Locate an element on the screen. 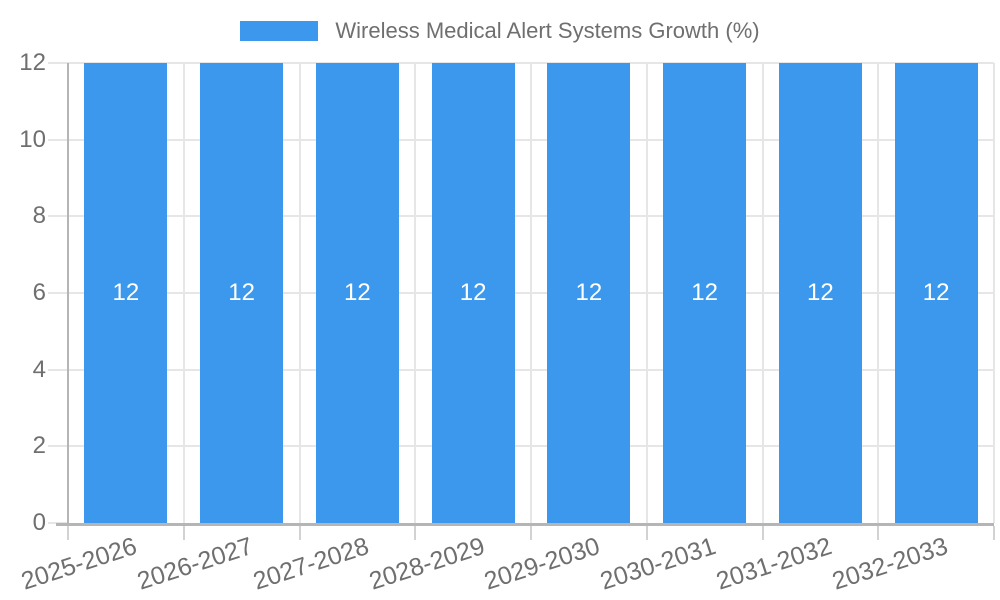  bar-2027-2028: 12 is located at coordinates (357, 293).